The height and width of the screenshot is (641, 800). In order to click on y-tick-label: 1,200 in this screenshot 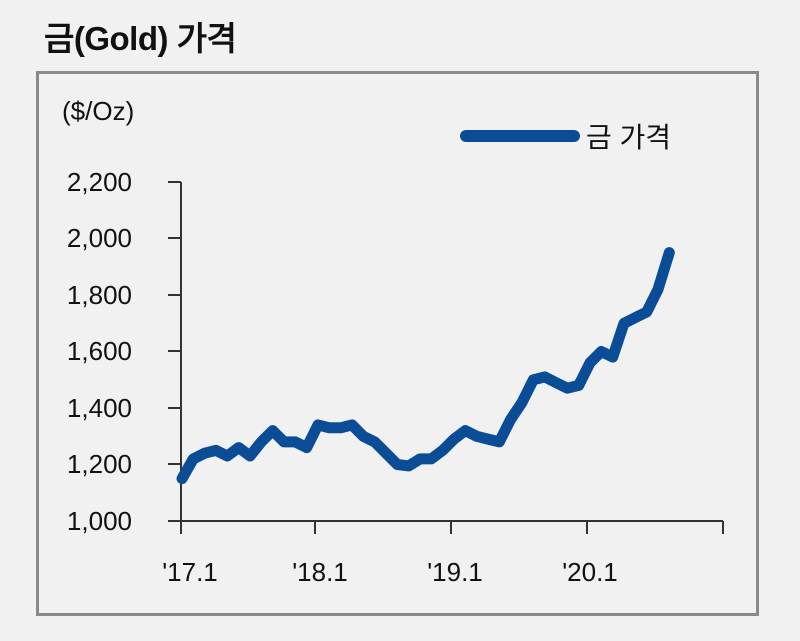, I will do `click(99, 464)`.